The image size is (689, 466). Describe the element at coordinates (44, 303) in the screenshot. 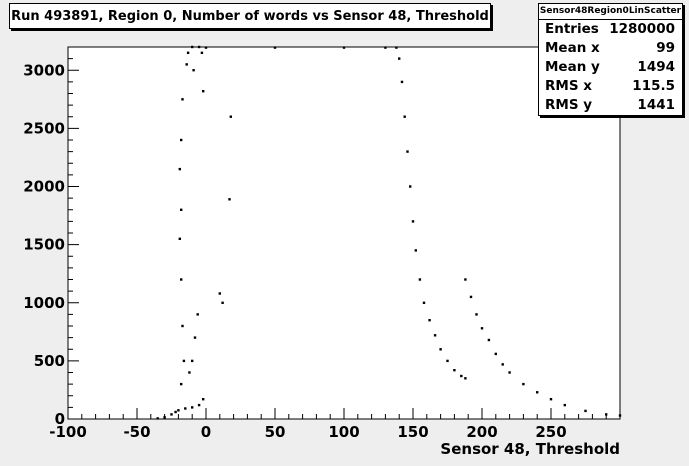

I see `y-tick-label: 1000` at that location.